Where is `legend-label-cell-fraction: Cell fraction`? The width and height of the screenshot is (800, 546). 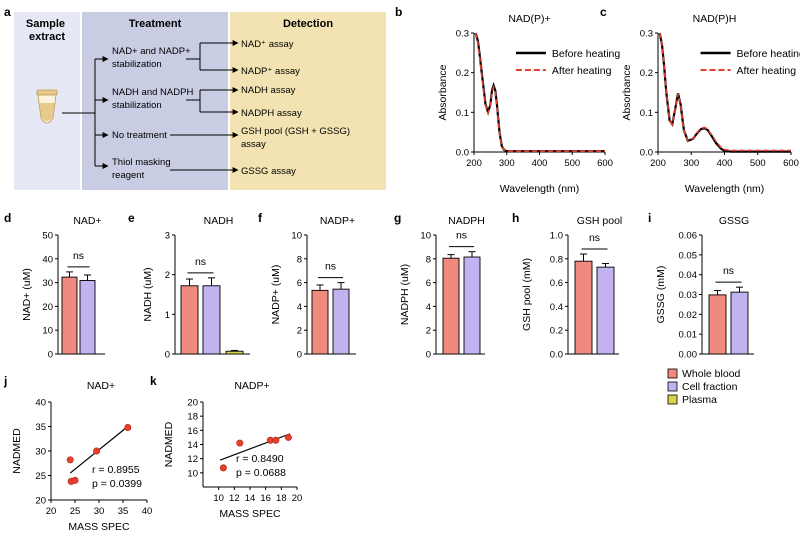 legend-label-cell-fraction: Cell fraction is located at coordinates (710, 387).